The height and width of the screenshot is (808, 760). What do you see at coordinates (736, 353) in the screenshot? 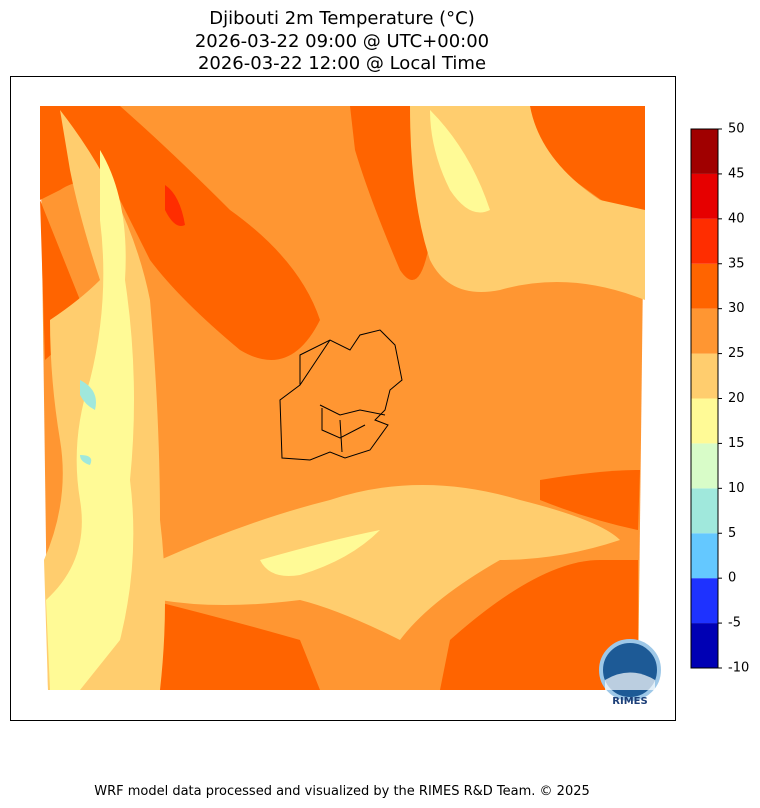
I see `colorbar-tick-label: 25` at bounding box center [736, 353].